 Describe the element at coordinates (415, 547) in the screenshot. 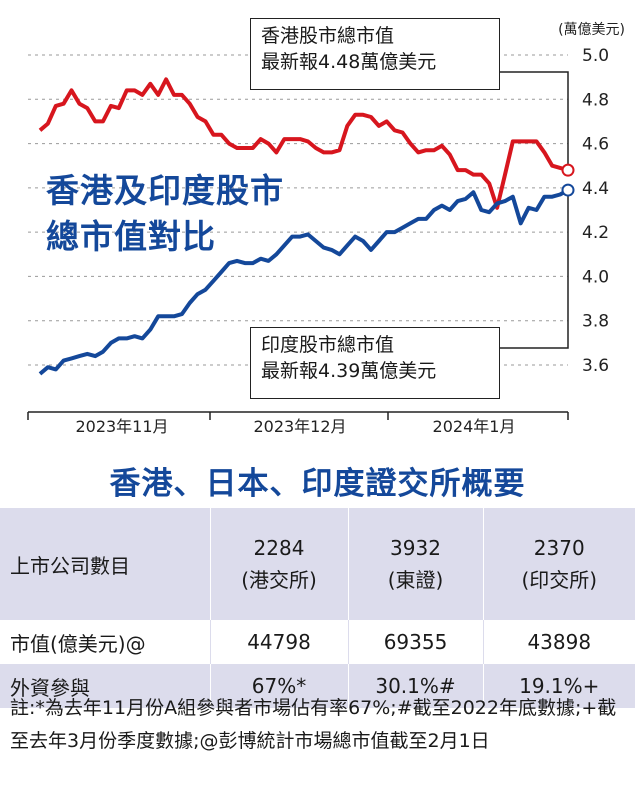

I see `cell-tse-listed-value: 3932` at that location.